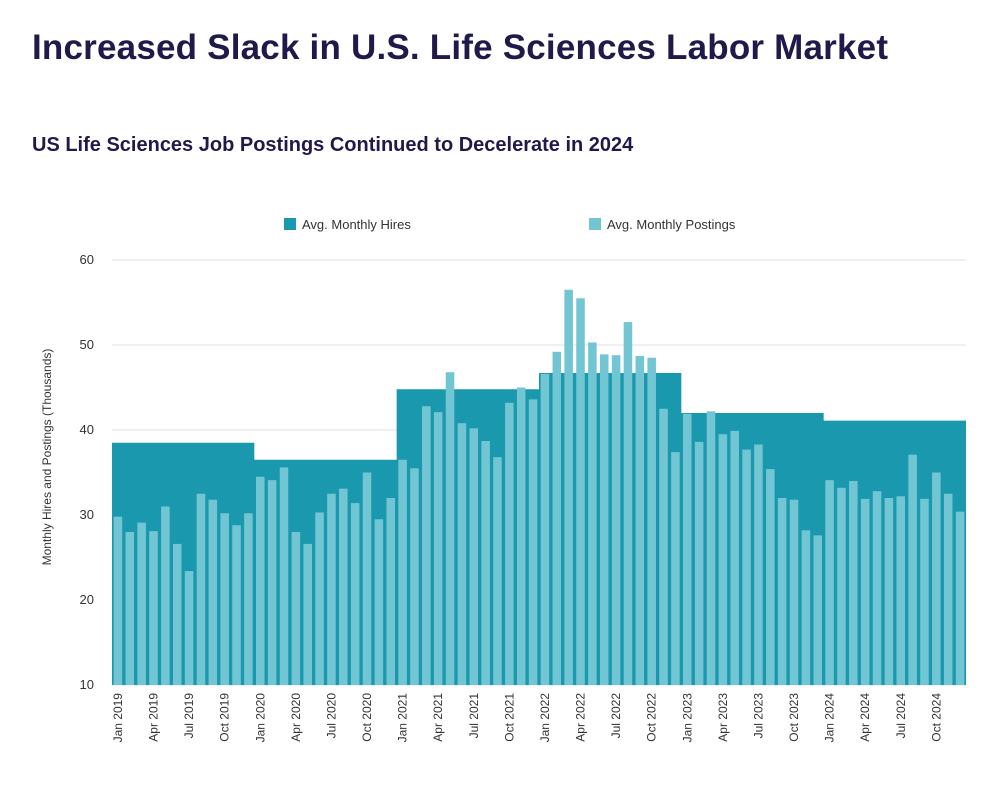 Image resolution: width=1000 pixels, height=794 pixels. Describe the element at coordinates (687, 718) in the screenshot. I see `x-tick-label: Jan 2023` at that location.